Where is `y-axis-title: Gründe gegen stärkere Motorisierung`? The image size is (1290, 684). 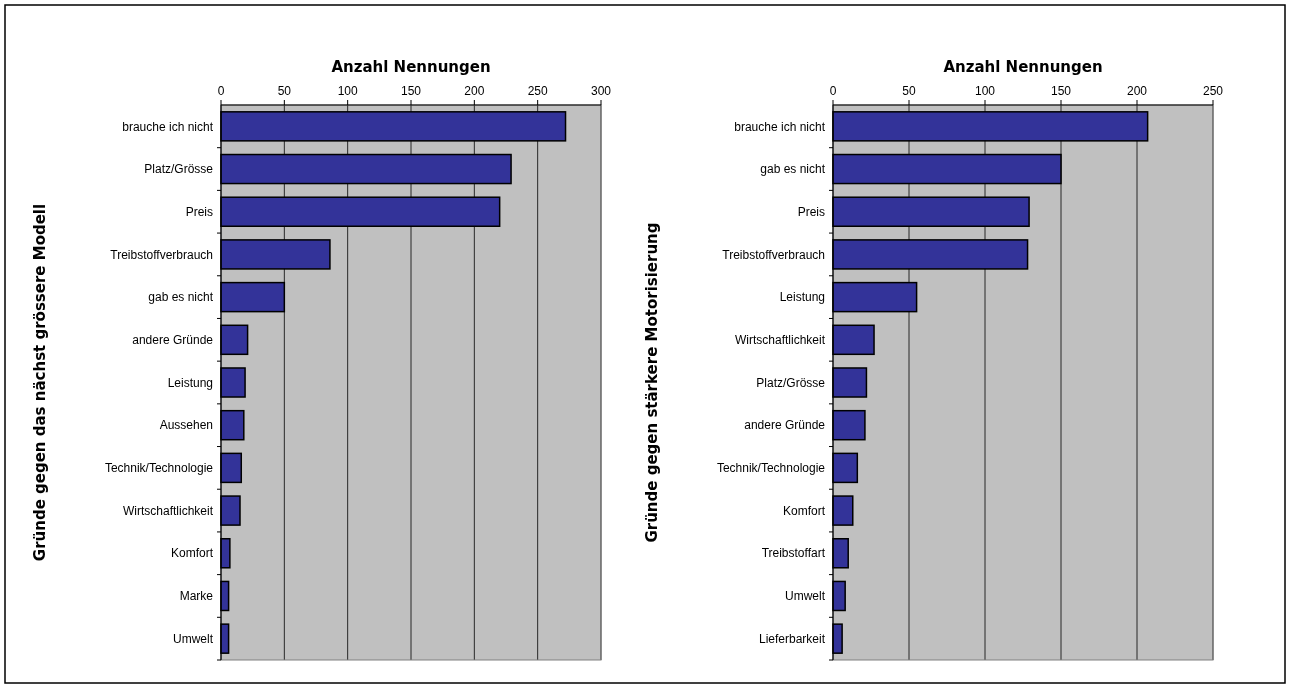
y-axis-title: Gründe gegen stärkere Motorisierung is located at coordinates (652, 382).